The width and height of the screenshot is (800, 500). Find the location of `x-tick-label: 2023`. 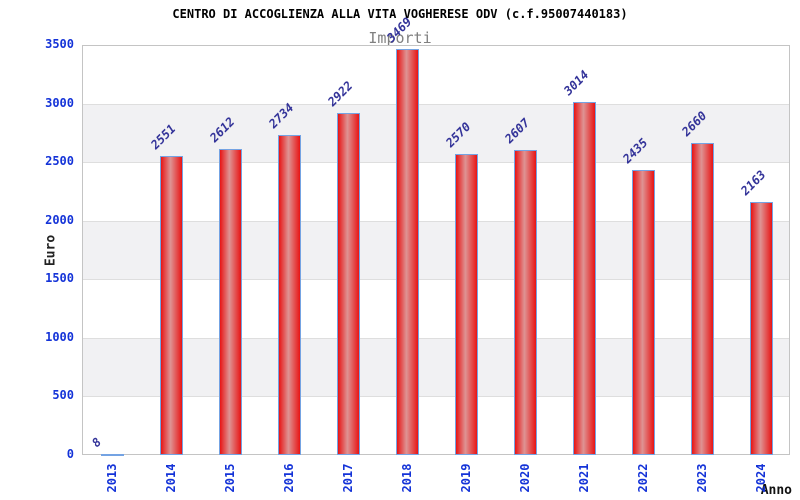

x-tick-label: 2023 is located at coordinates (701, 478).